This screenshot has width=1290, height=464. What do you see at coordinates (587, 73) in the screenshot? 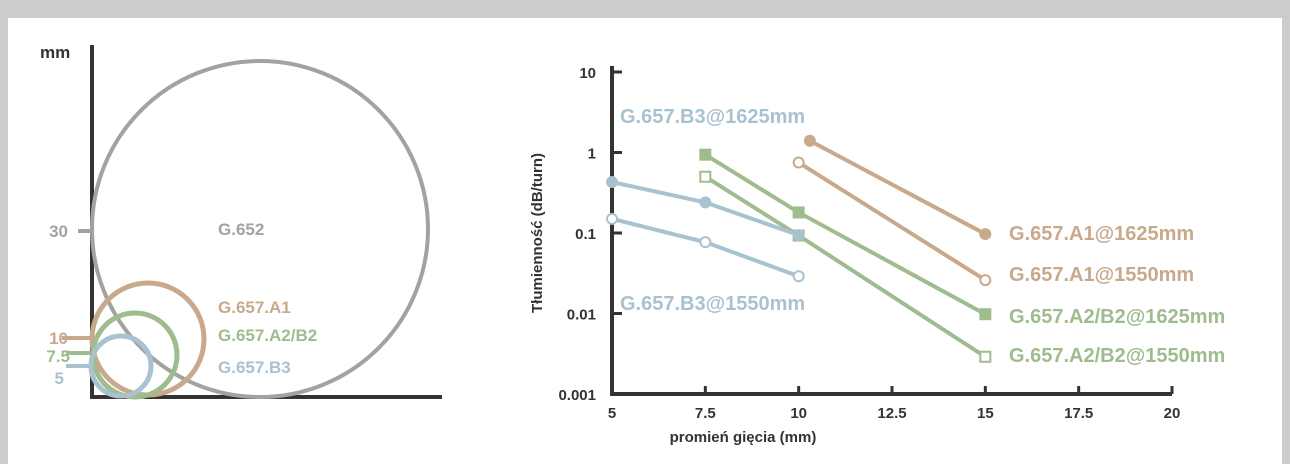
I see `y-tick-label: 10` at bounding box center [587, 73].